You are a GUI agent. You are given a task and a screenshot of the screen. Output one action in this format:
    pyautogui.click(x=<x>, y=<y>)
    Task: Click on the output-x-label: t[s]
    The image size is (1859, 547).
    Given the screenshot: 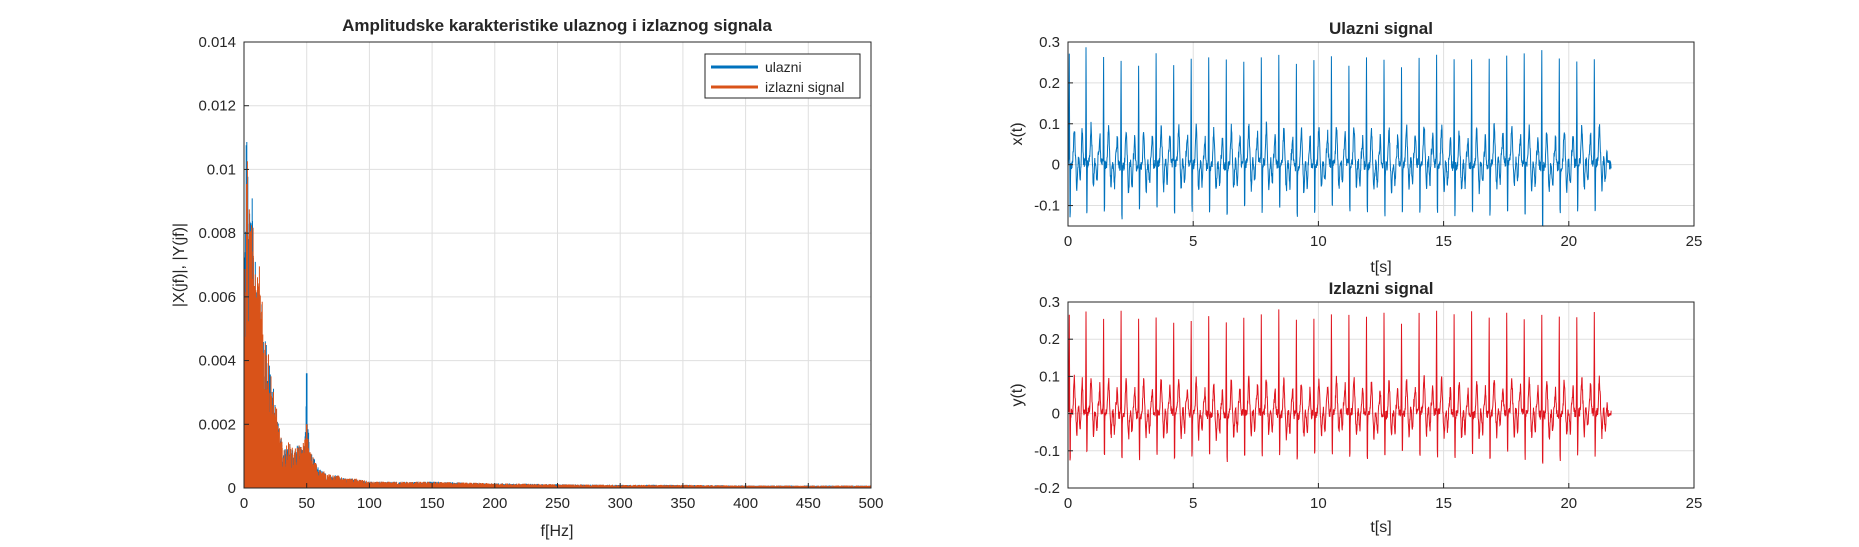 What is the action you would take?
    pyautogui.click(x=1380, y=527)
    